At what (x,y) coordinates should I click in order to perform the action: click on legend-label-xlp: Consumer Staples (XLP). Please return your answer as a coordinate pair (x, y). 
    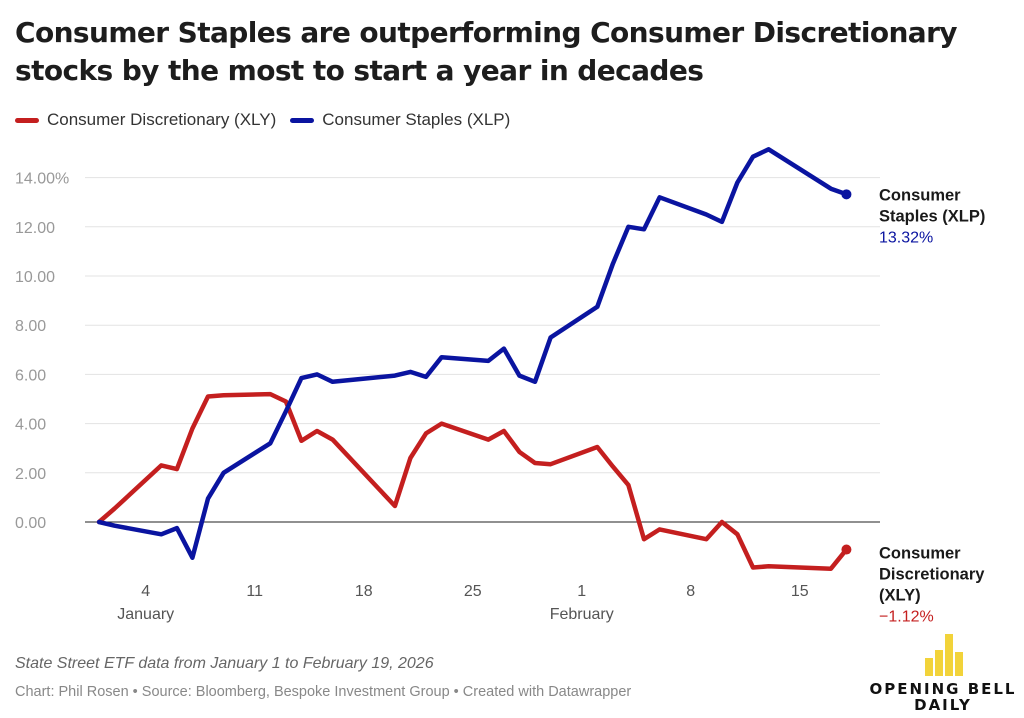
    Looking at the image, I should click on (416, 119).